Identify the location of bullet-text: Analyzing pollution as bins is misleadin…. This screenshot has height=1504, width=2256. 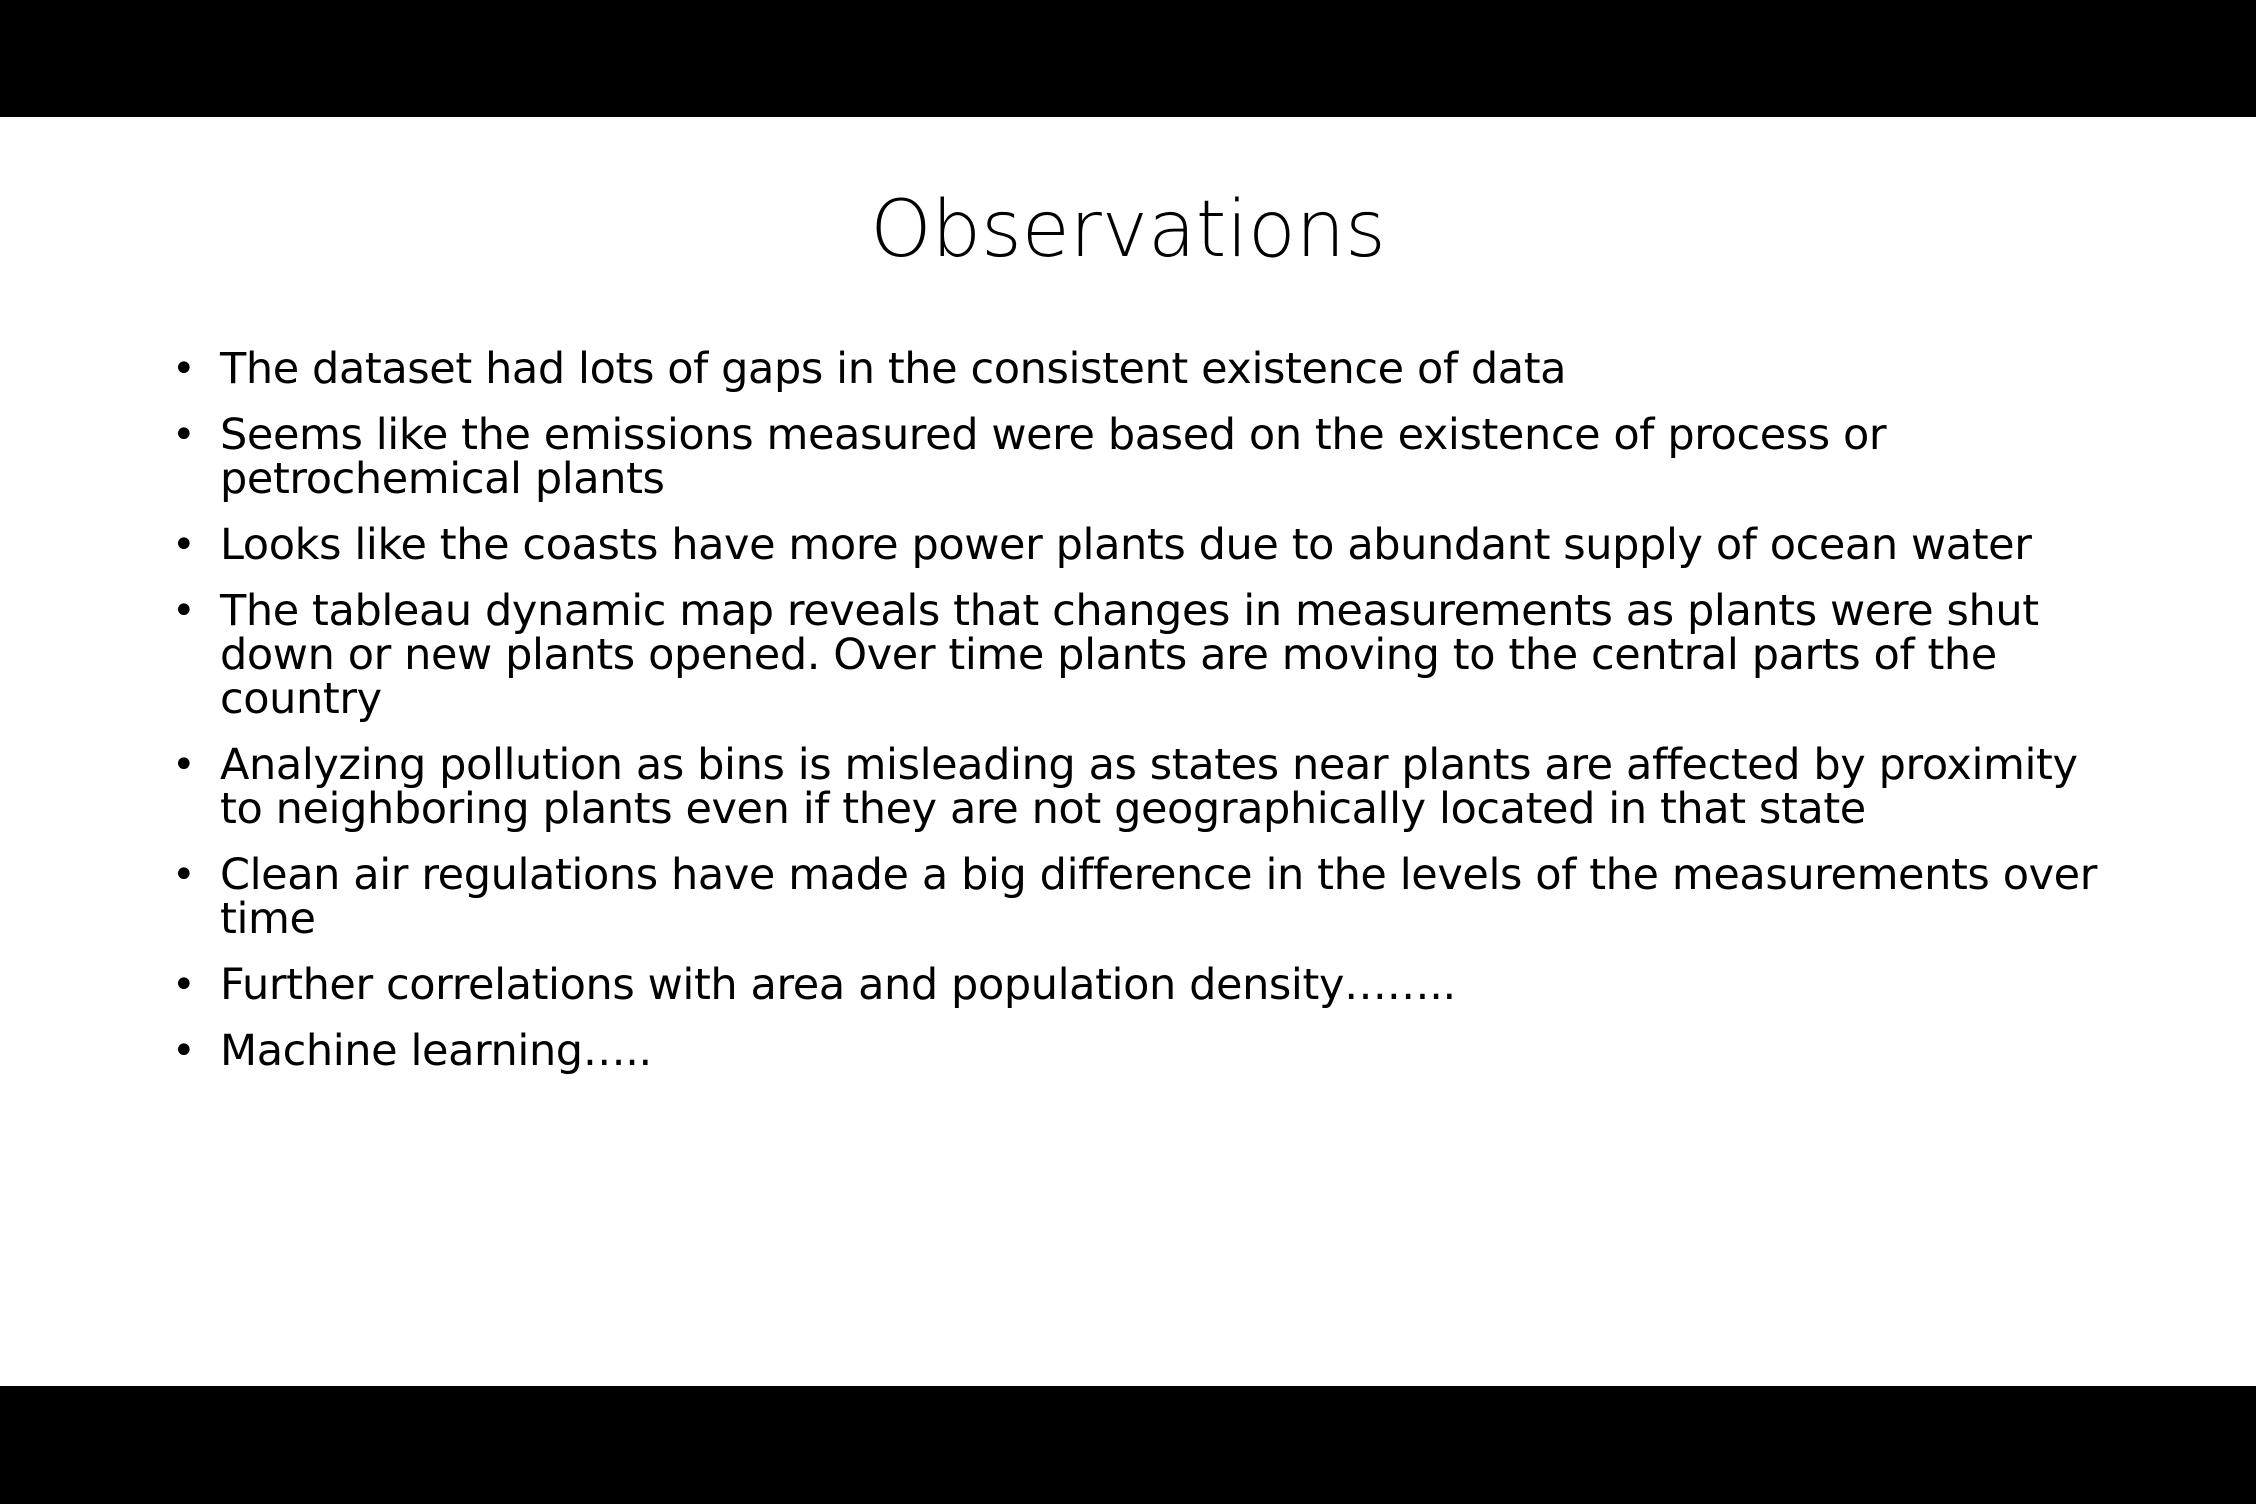
(1149, 787).